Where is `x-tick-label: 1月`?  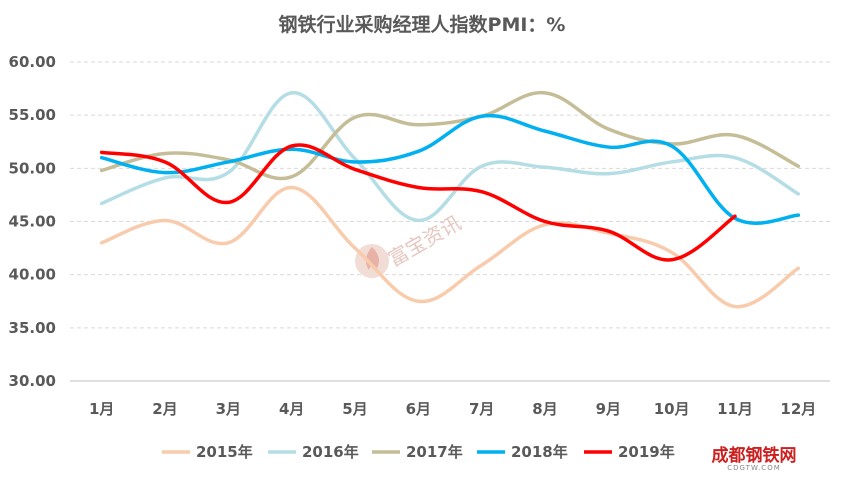
x-tick-label: 1月 is located at coordinates (101, 409).